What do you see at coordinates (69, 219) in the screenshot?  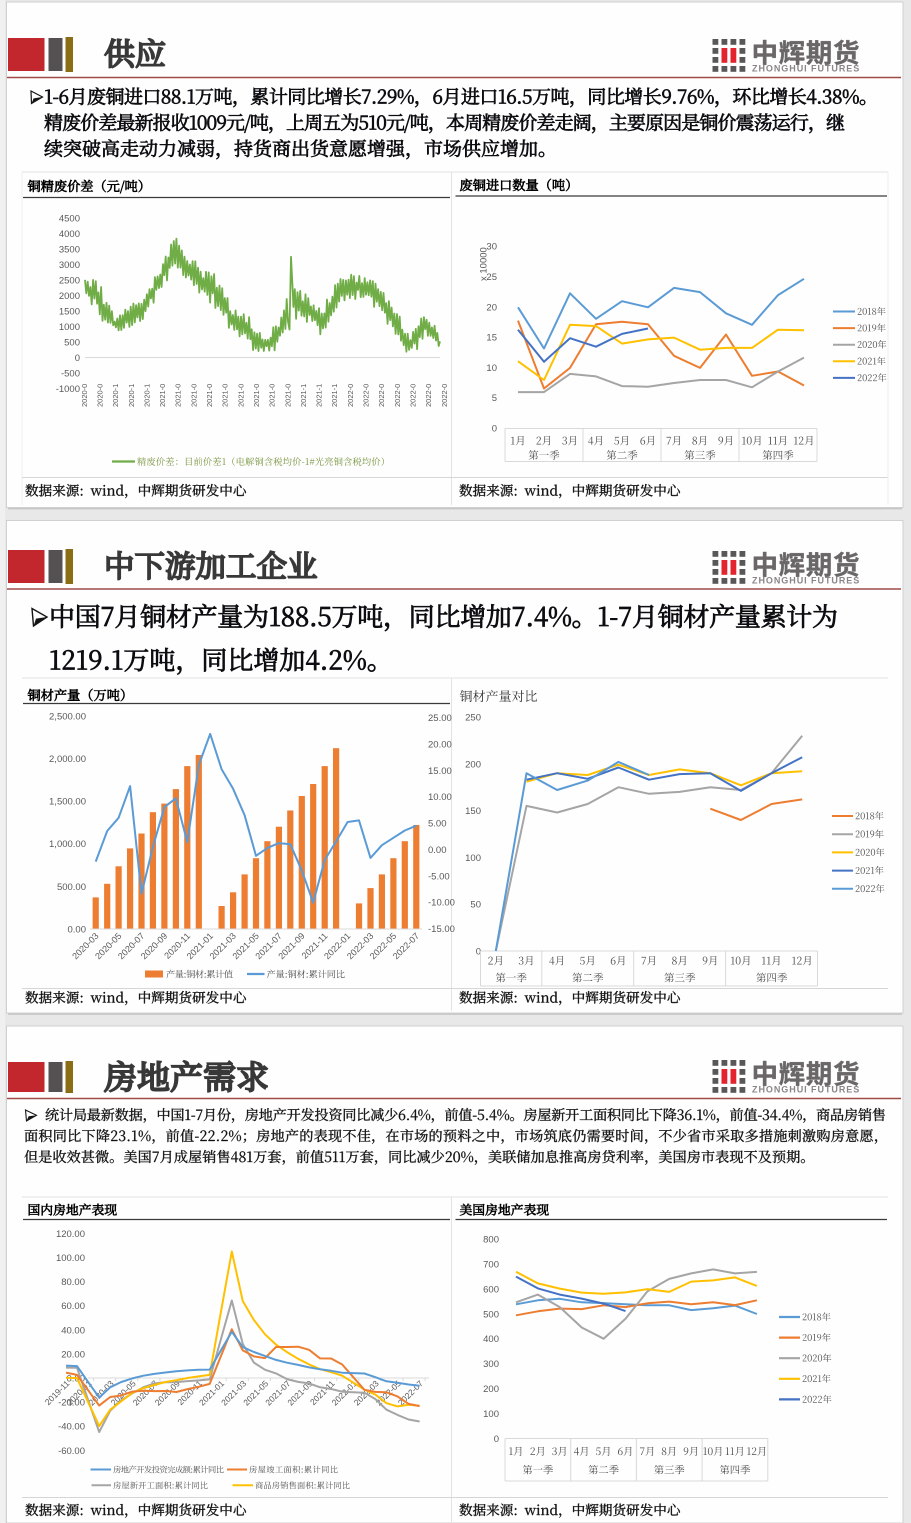 I see `svg-text: 4500` at bounding box center [69, 219].